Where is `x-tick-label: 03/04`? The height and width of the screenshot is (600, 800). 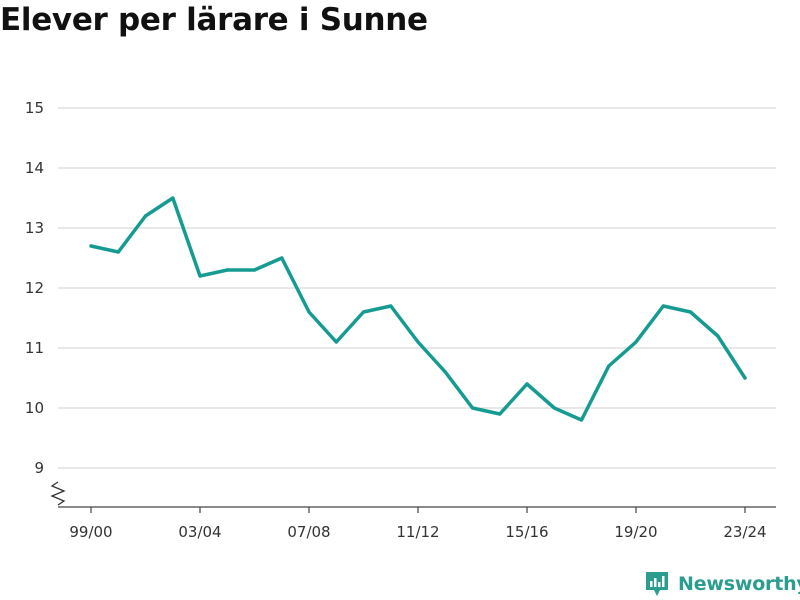
x-tick-label: 03/04 is located at coordinates (199, 532).